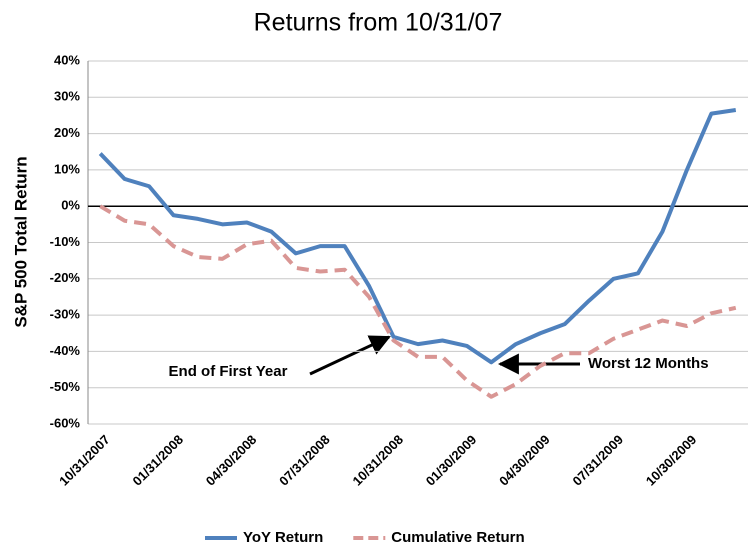 This screenshot has width=755, height=548. What do you see at coordinates (67, 59) in the screenshot?
I see `y-tick-label: 40%` at bounding box center [67, 59].